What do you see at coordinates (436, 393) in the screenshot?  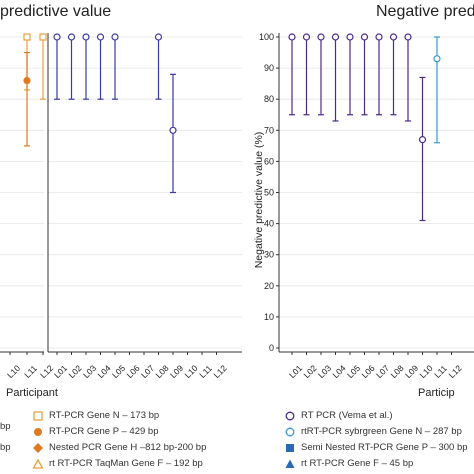 I see `x-axis-title-right: Particip` at bounding box center [436, 393].